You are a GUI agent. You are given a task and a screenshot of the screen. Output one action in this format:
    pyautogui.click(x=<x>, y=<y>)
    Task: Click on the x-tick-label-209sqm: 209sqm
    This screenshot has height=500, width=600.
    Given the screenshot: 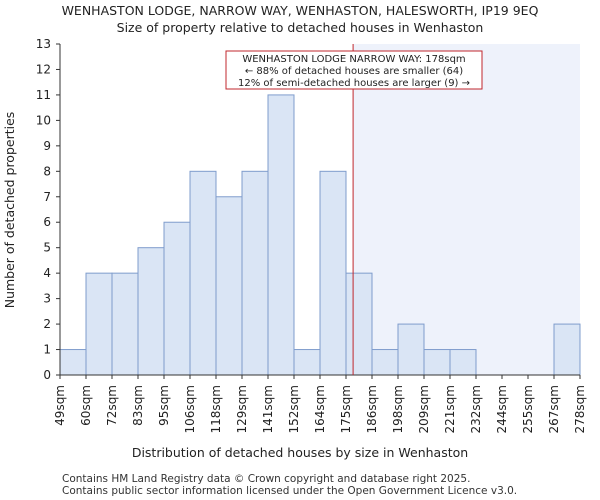 What is the action you would take?
    pyautogui.click(x=424, y=409)
    